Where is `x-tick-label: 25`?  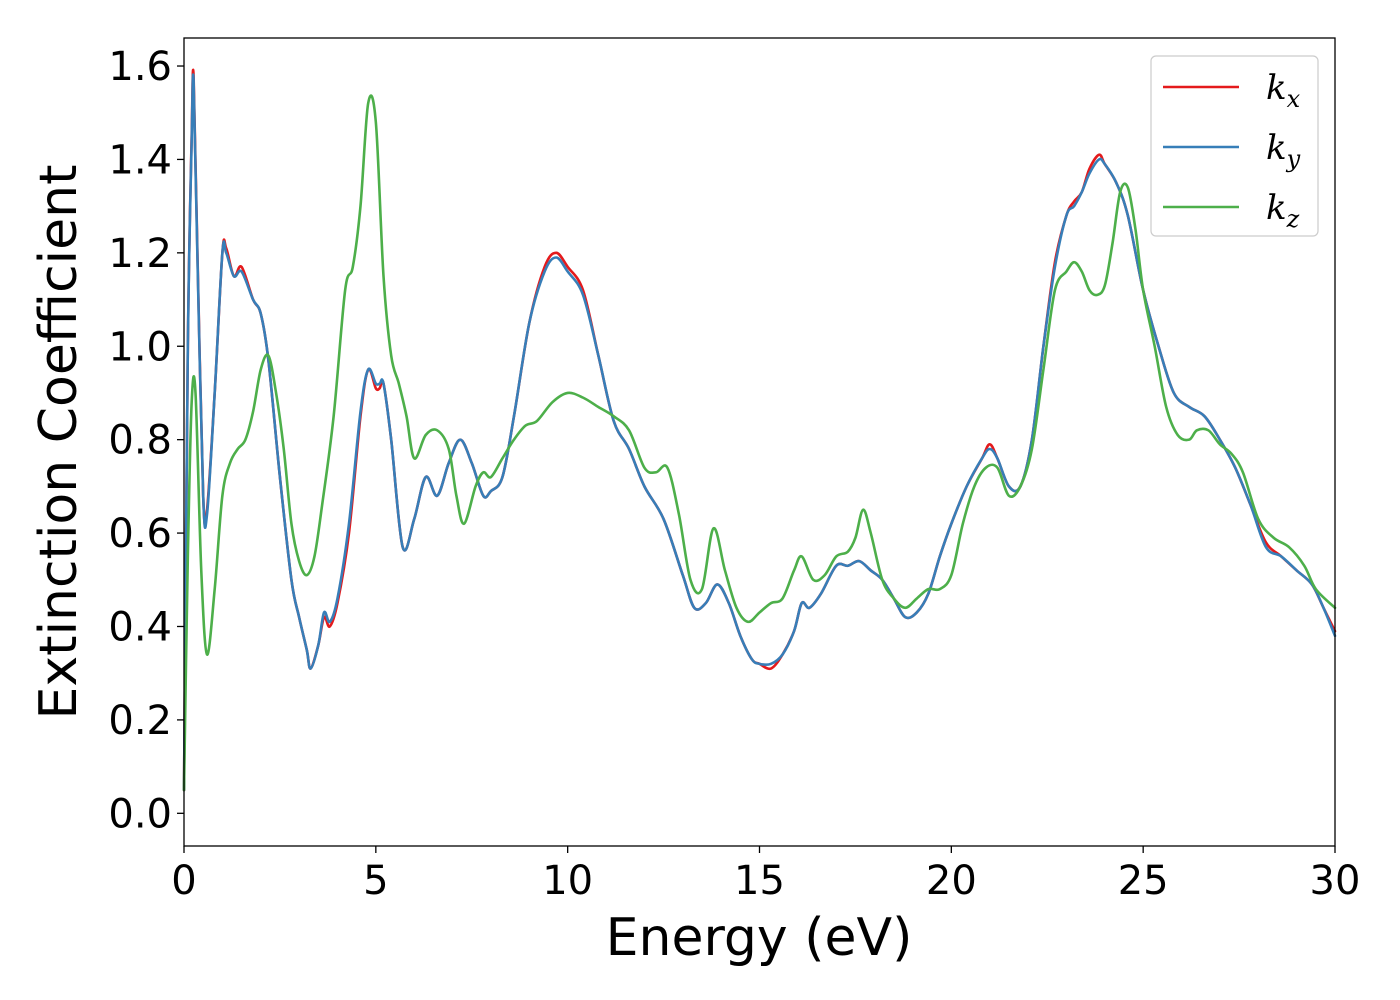 x-tick-label: 25 is located at coordinates (1143, 881).